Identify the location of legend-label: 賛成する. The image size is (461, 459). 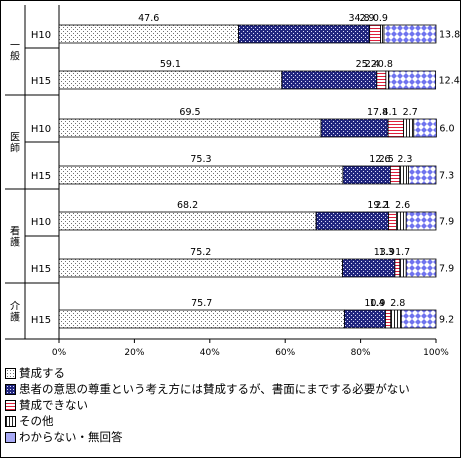
(42, 373).